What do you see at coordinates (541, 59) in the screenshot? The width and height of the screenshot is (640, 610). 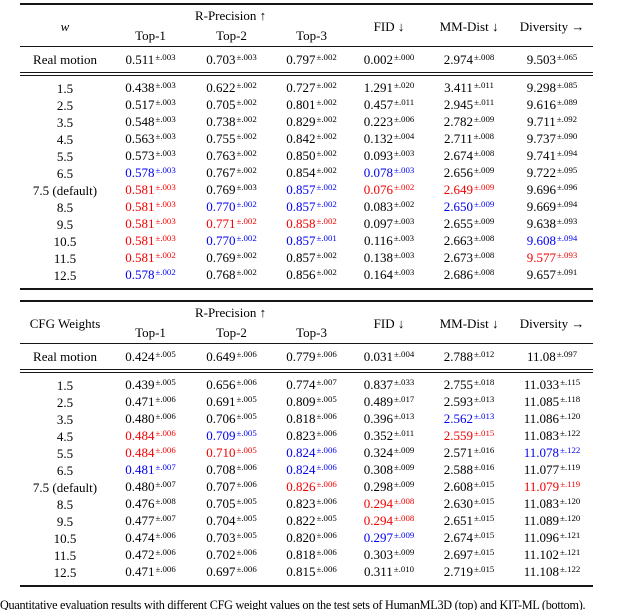 I see `metric-value: 9.503` at bounding box center [541, 59].